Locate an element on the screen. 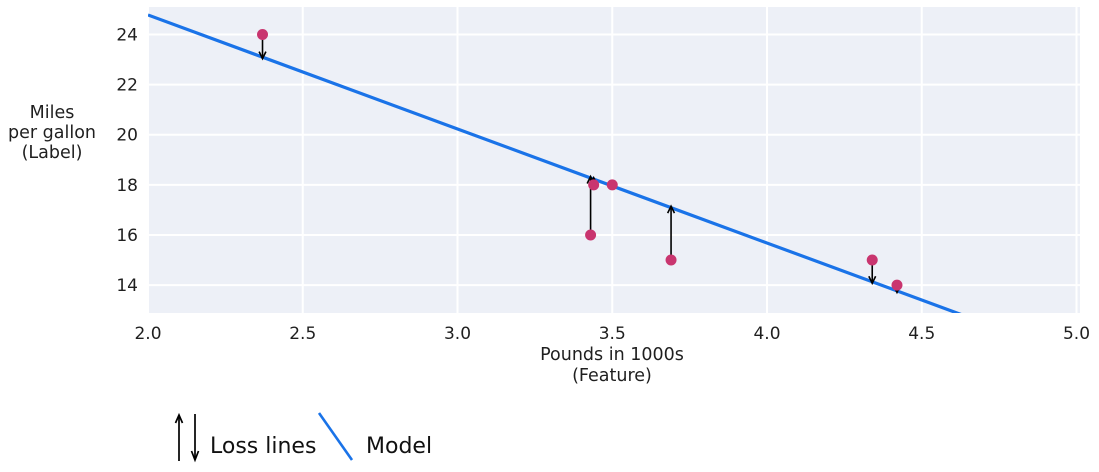 This screenshot has width=1099, height=472. x-tick-labels: 2.0 2.5 3.0 3.5 4.0 4.5 5.0 is located at coordinates (612, 334).